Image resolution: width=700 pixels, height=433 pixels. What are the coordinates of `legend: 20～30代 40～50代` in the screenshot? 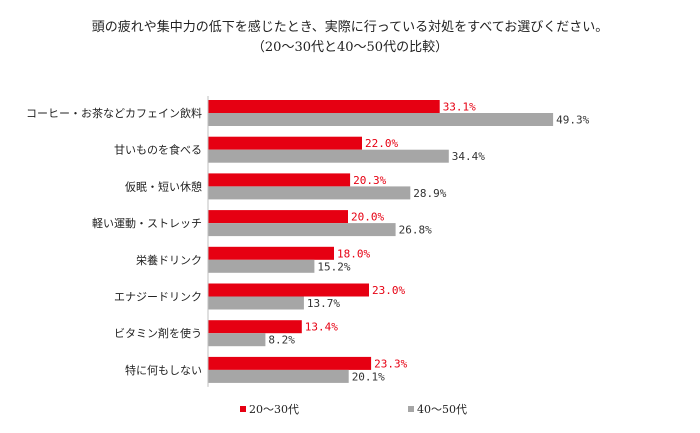 It's located at (353, 409).